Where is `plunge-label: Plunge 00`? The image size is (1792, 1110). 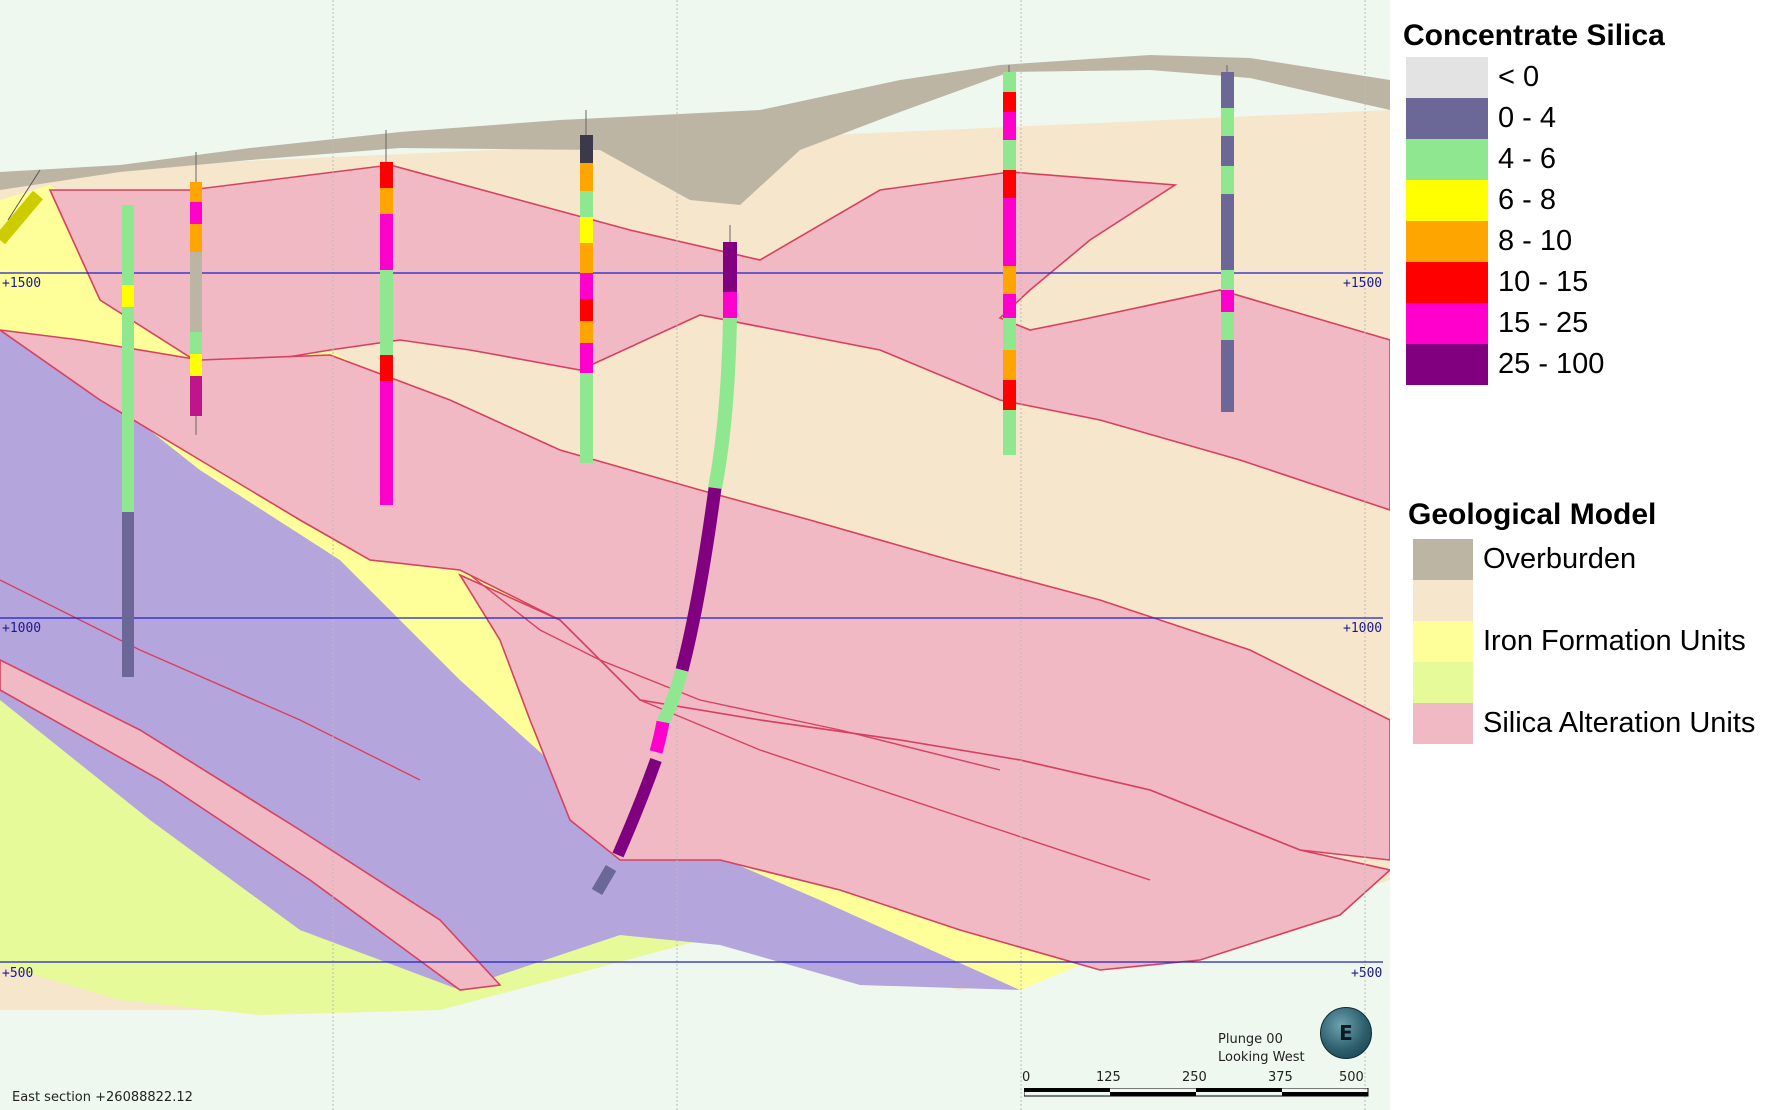
plunge-label: Plunge 00 is located at coordinates (1250, 1039).